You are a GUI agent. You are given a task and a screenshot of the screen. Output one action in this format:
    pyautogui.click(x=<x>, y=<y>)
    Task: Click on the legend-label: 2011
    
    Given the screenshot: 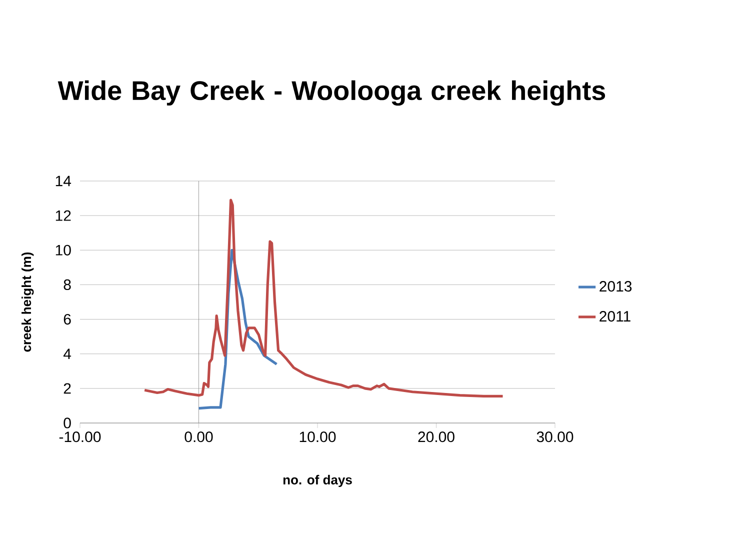 What is the action you would take?
    pyautogui.click(x=615, y=316)
    